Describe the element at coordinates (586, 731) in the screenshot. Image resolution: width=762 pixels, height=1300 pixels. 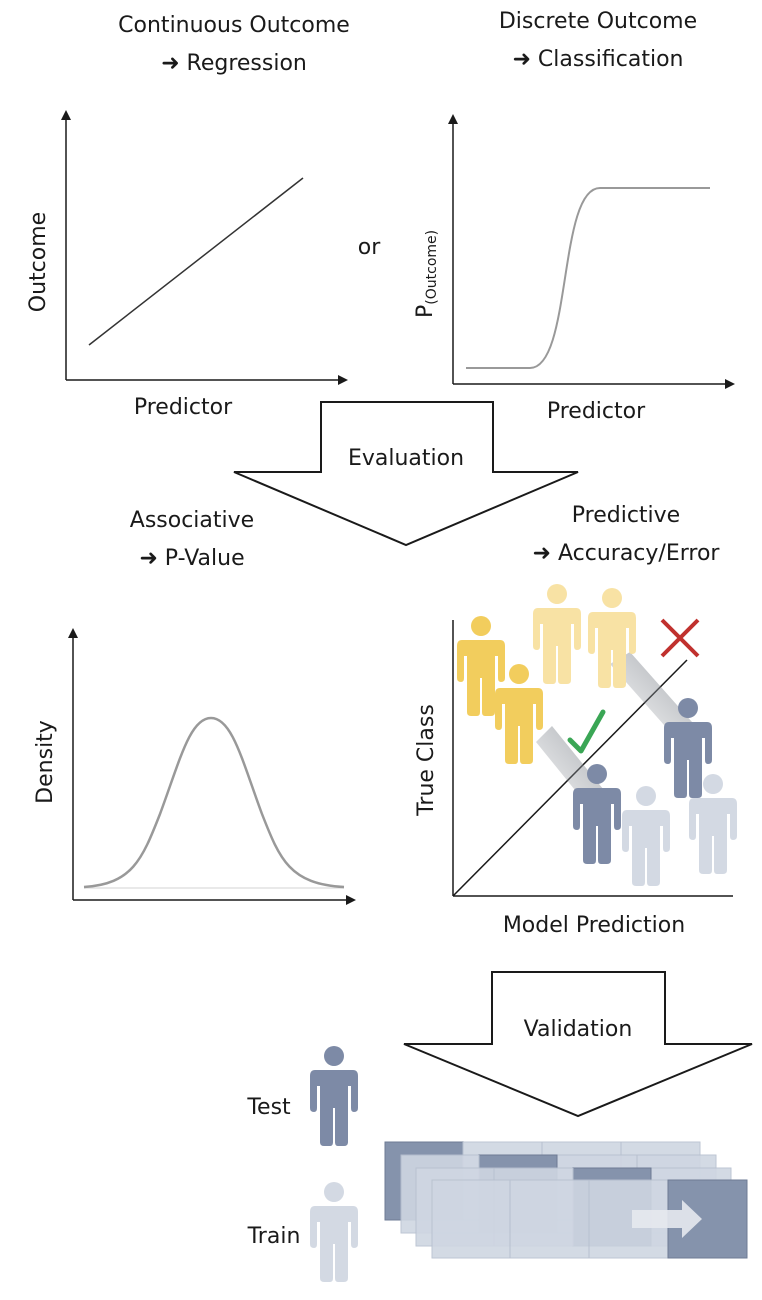
I see `check-icon` at that location.